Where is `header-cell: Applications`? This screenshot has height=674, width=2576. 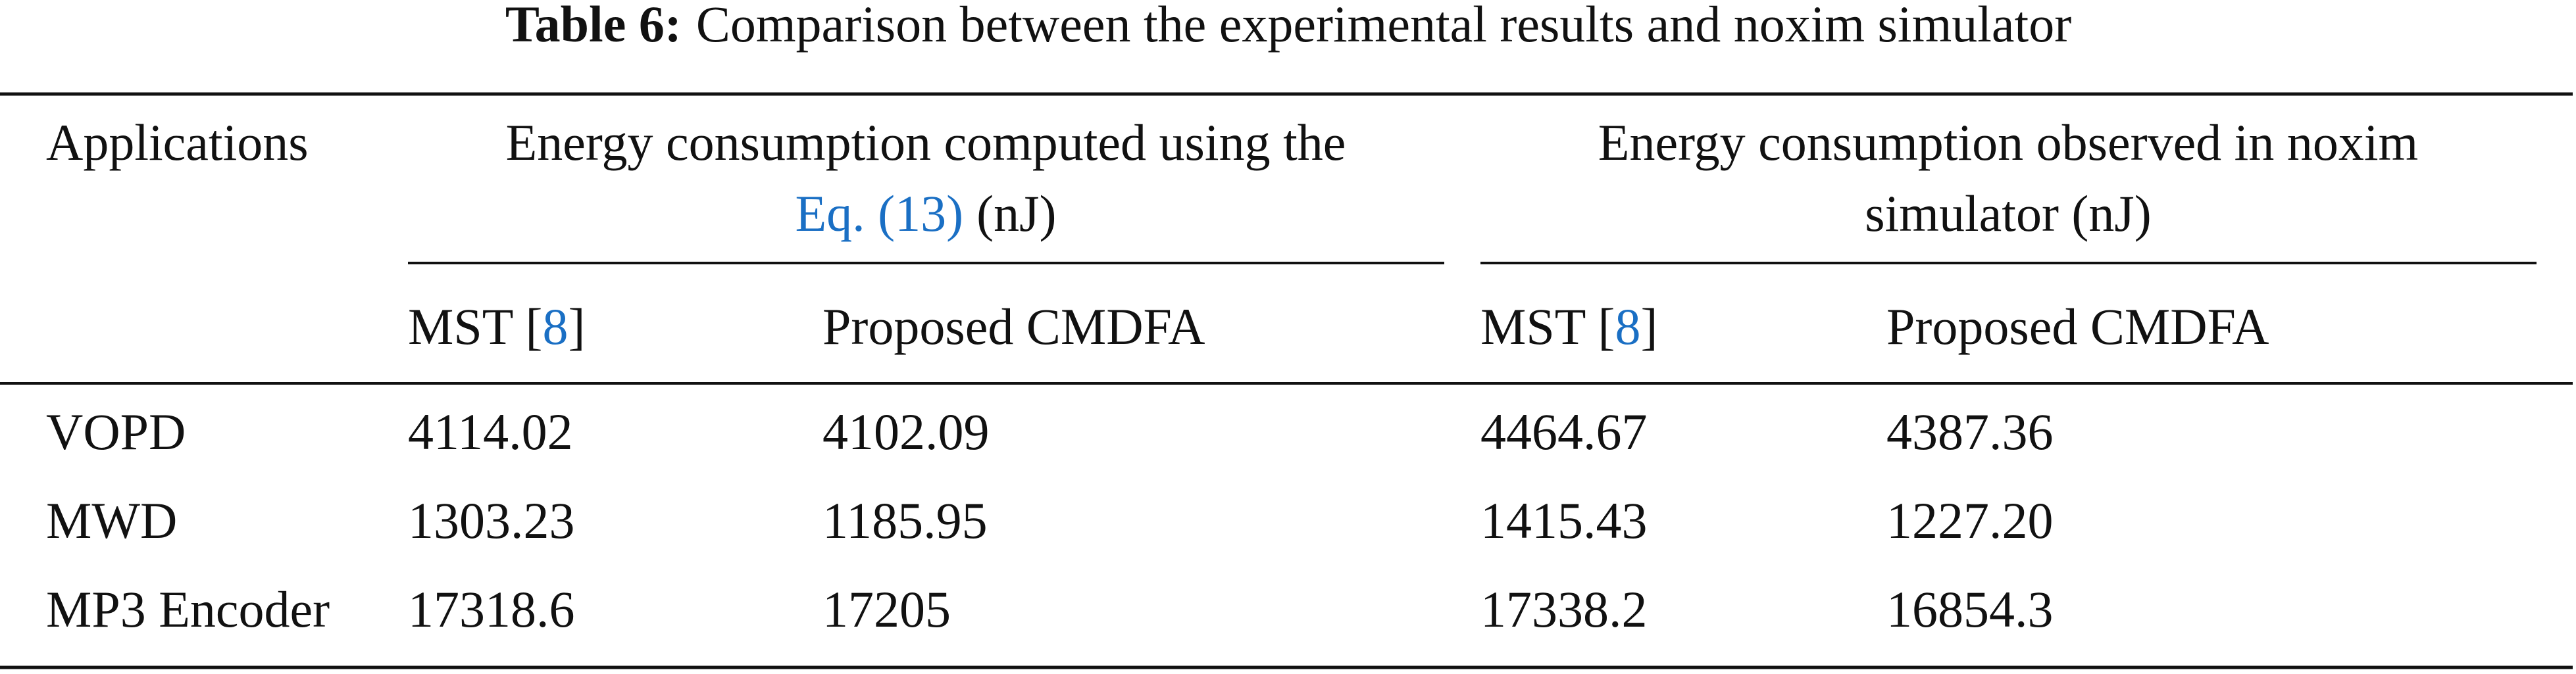 header-cell: Applications is located at coordinates (177, 142).